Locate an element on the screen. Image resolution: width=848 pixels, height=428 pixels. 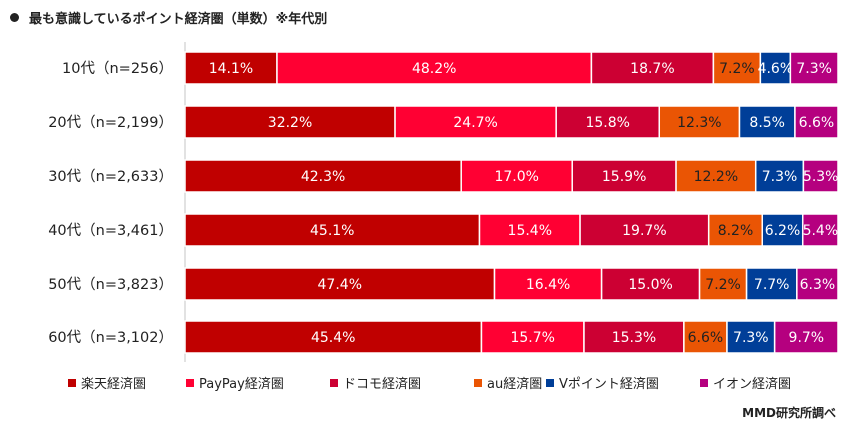
data-label: 16.4% is located at coordinates (548, 285).